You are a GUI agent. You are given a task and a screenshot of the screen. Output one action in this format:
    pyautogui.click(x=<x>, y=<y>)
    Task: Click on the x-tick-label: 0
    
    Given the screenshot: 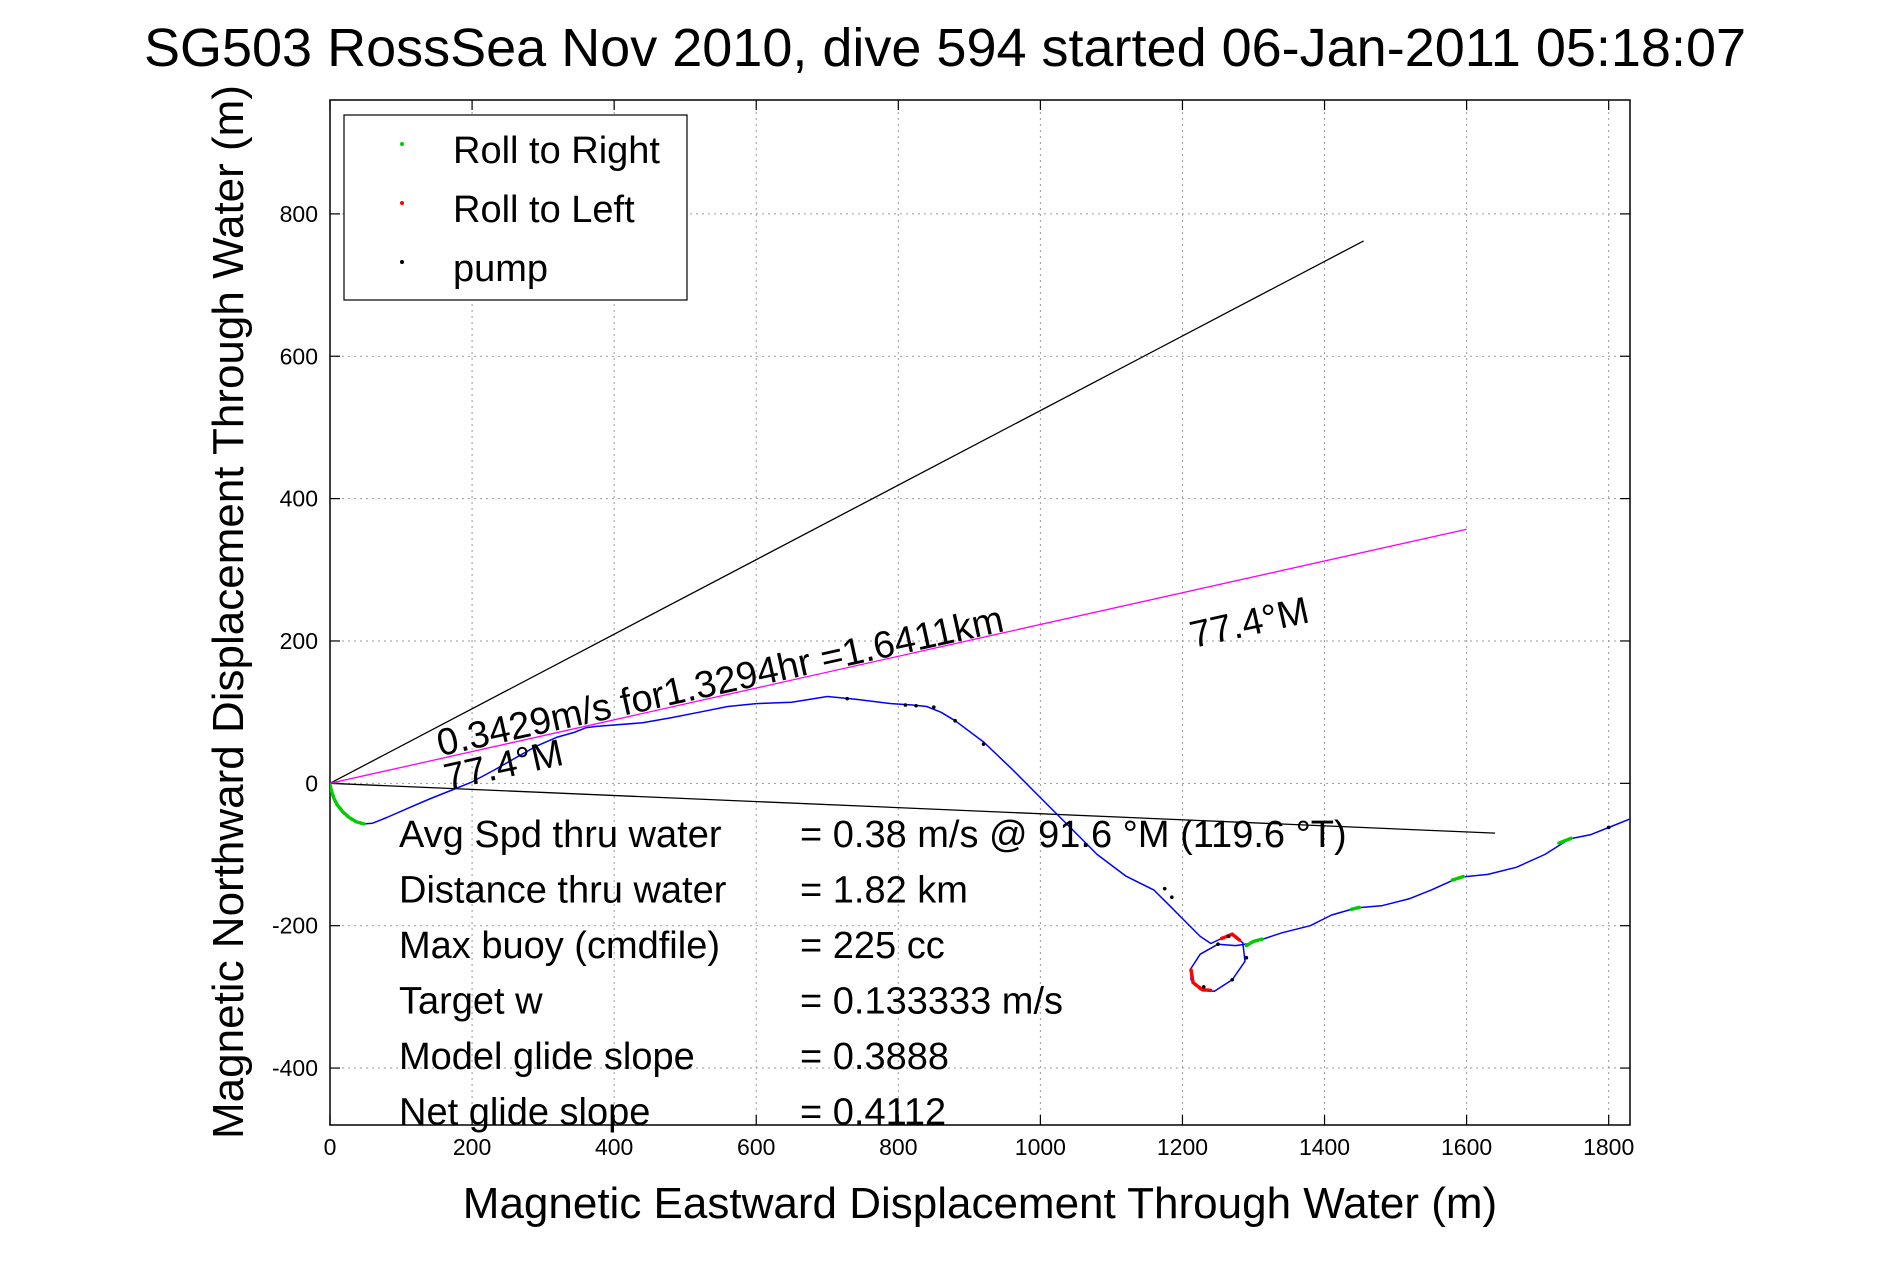 What is the action you would take?
    pyautogui.click(x=330, y=1147)
    